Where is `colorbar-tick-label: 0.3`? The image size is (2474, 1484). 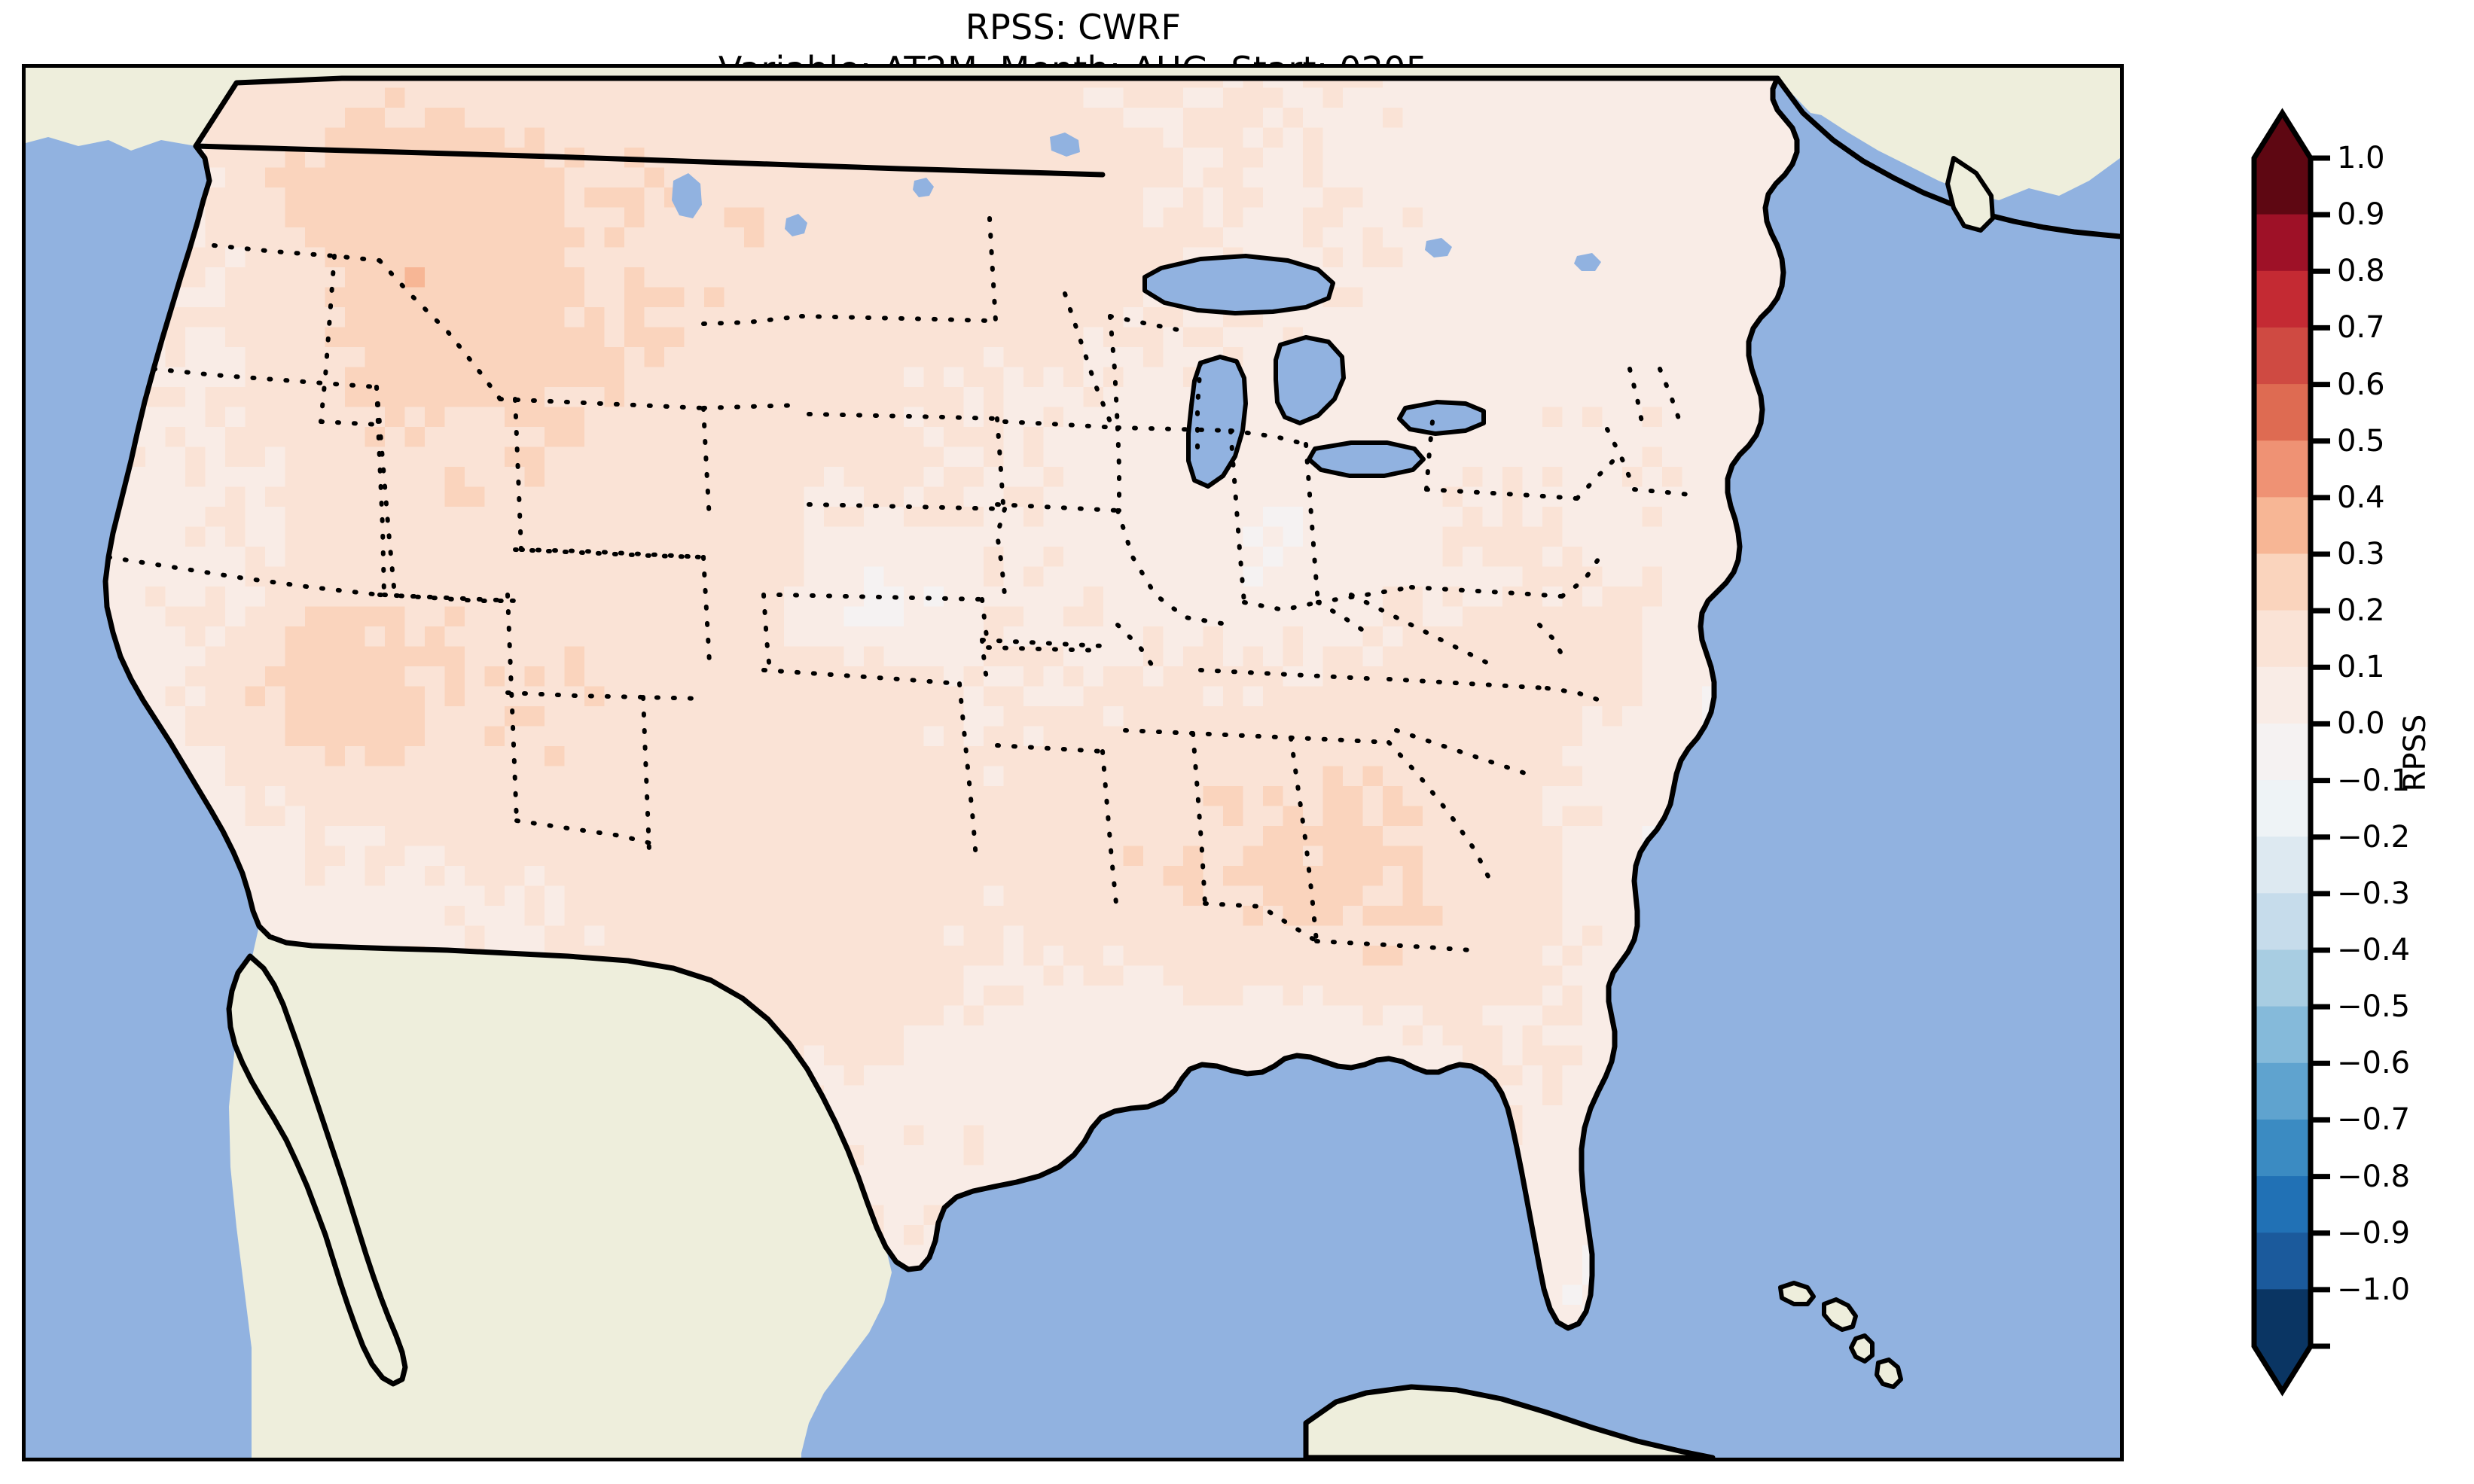
colorbar-tick-label: 0.3 is located at coordinates (2361, 554).